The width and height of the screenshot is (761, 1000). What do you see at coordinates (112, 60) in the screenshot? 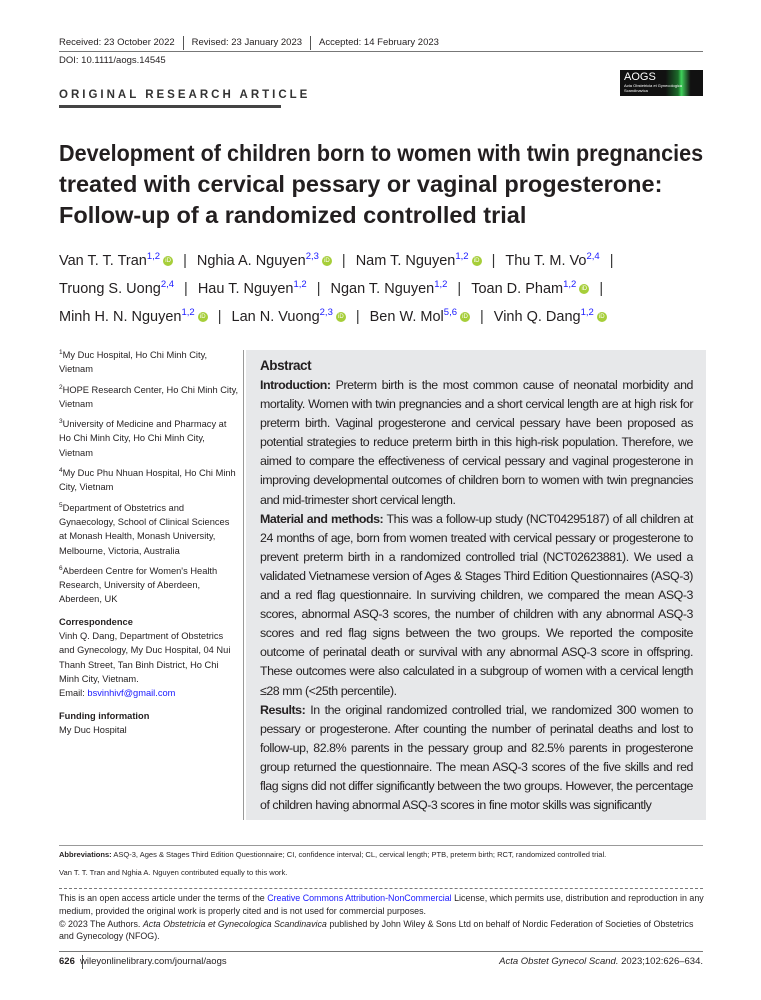
I see `doi: DOI: 10.1111/aogs.14545` at bounding box center [112, 60].